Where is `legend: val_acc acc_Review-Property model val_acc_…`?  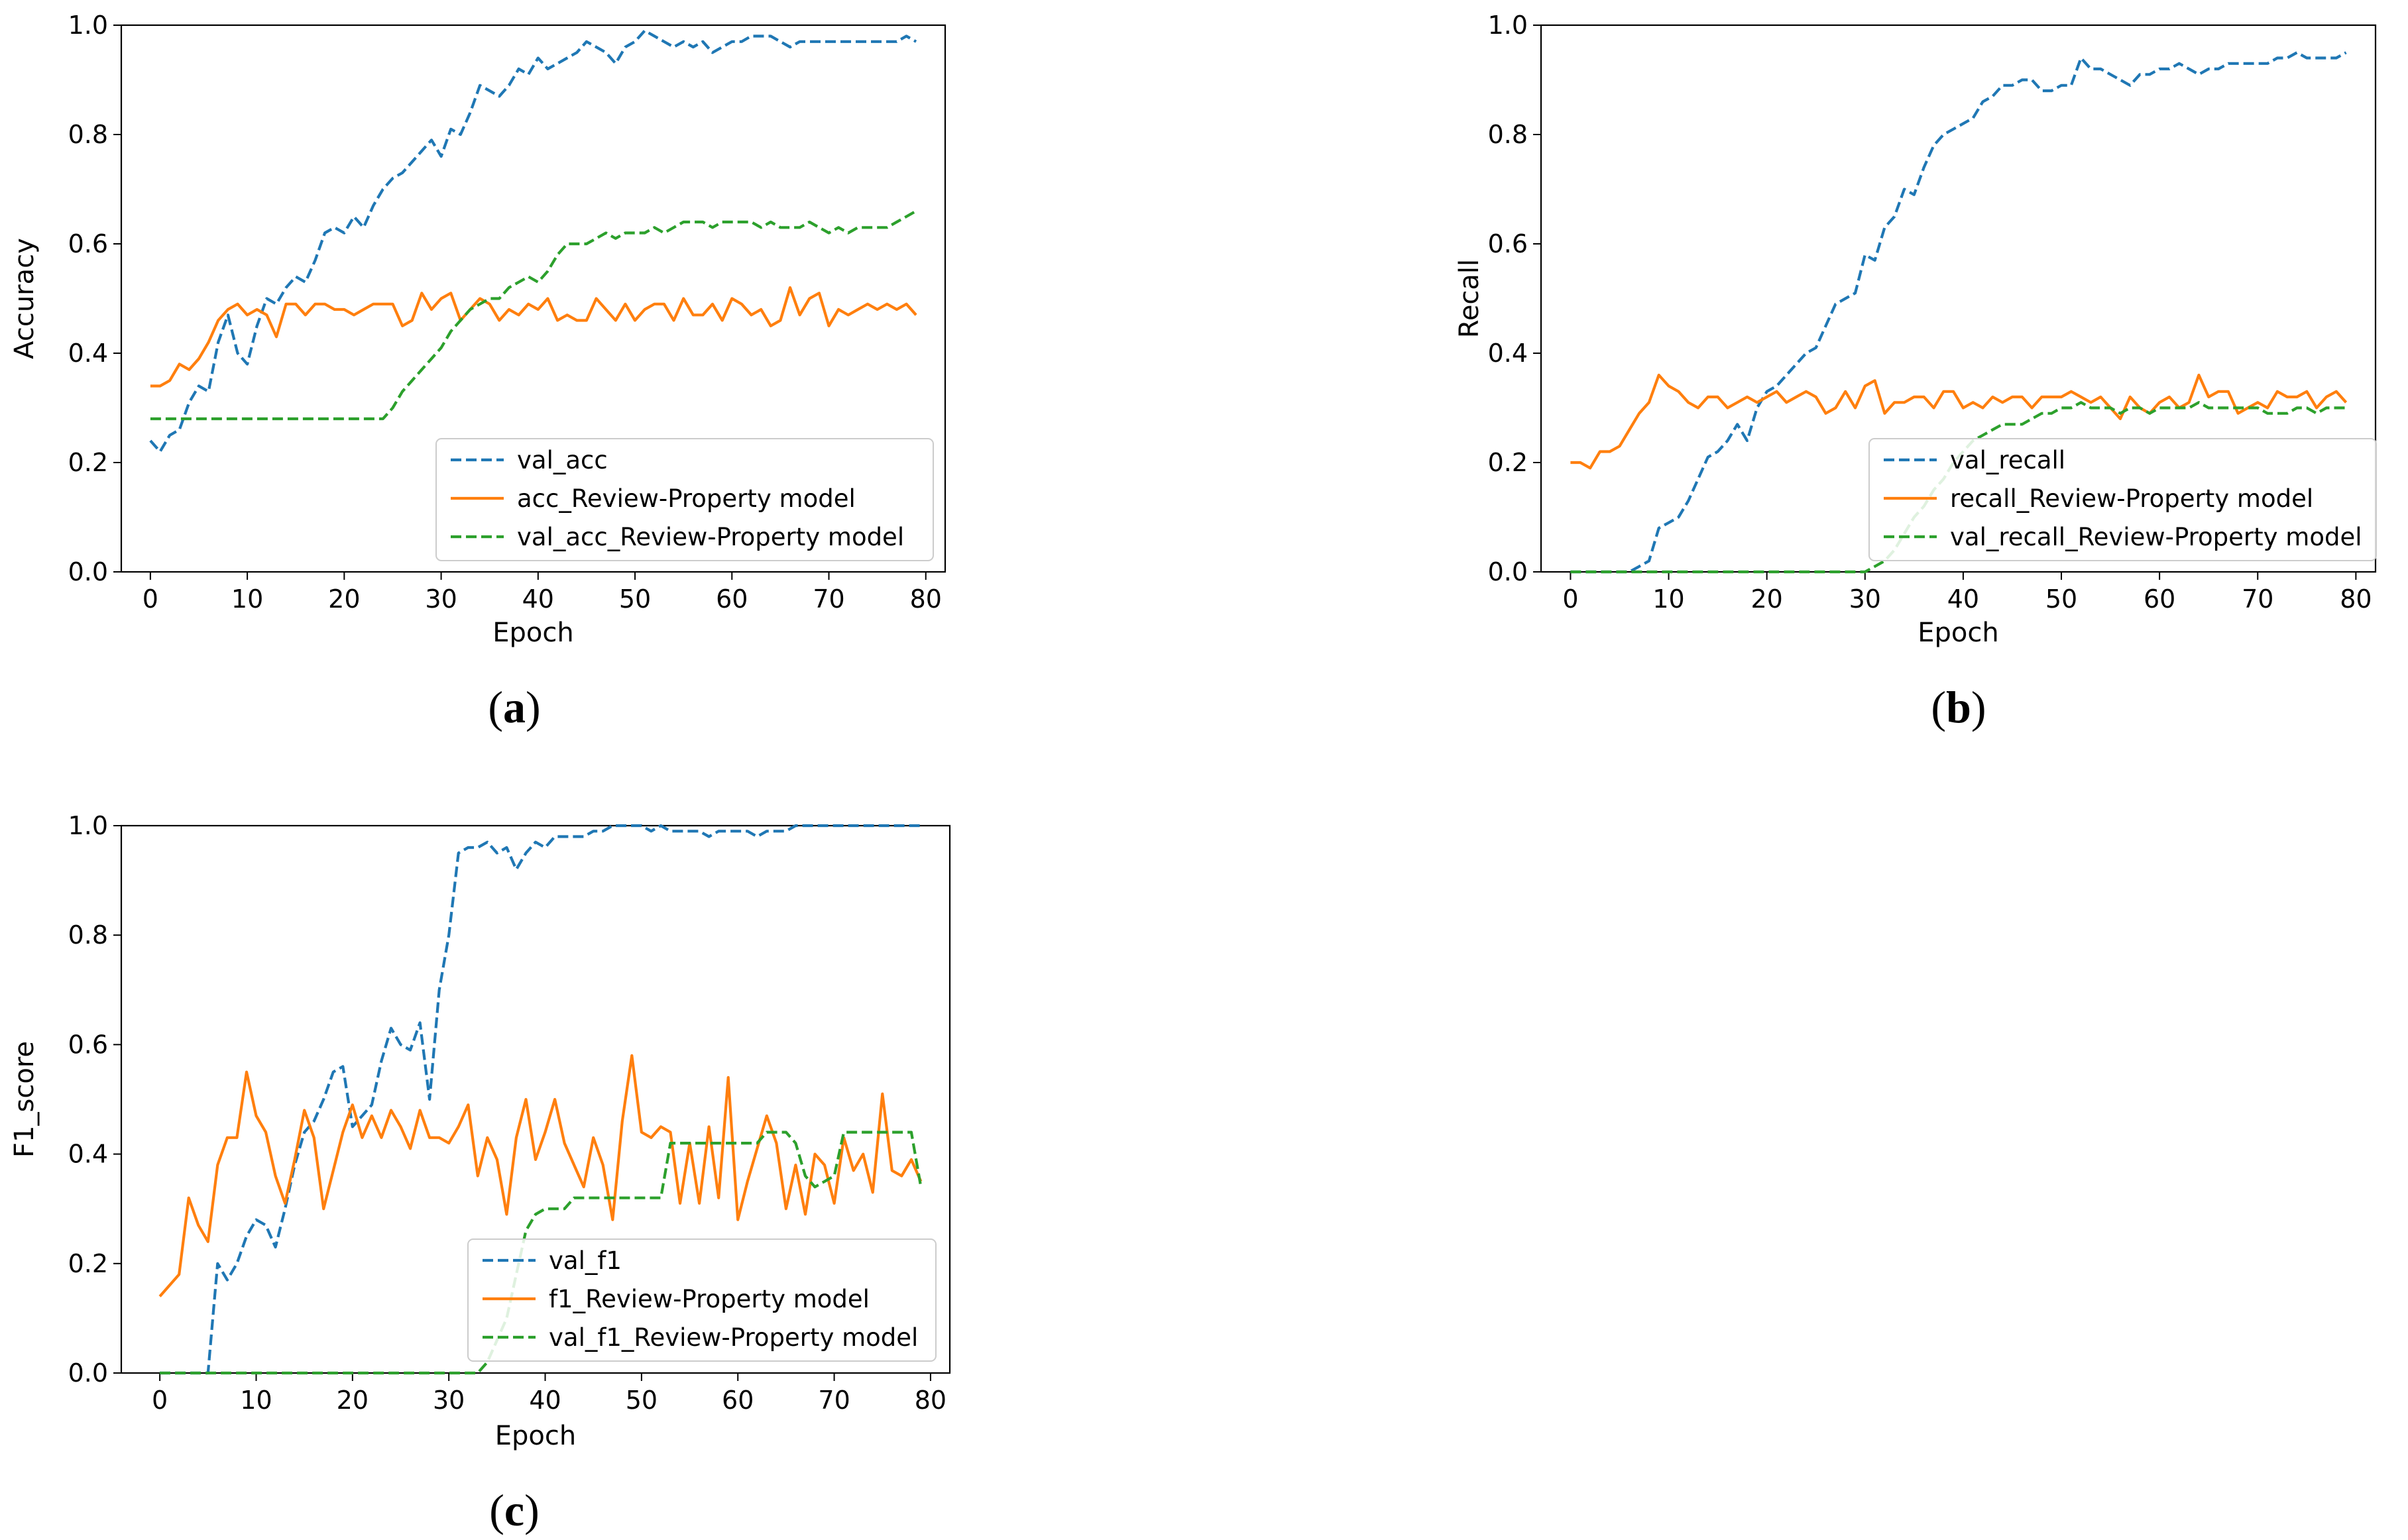
legend: val_acc acc_Review-Property model val_acc_… is located at coordinates (684, 499).